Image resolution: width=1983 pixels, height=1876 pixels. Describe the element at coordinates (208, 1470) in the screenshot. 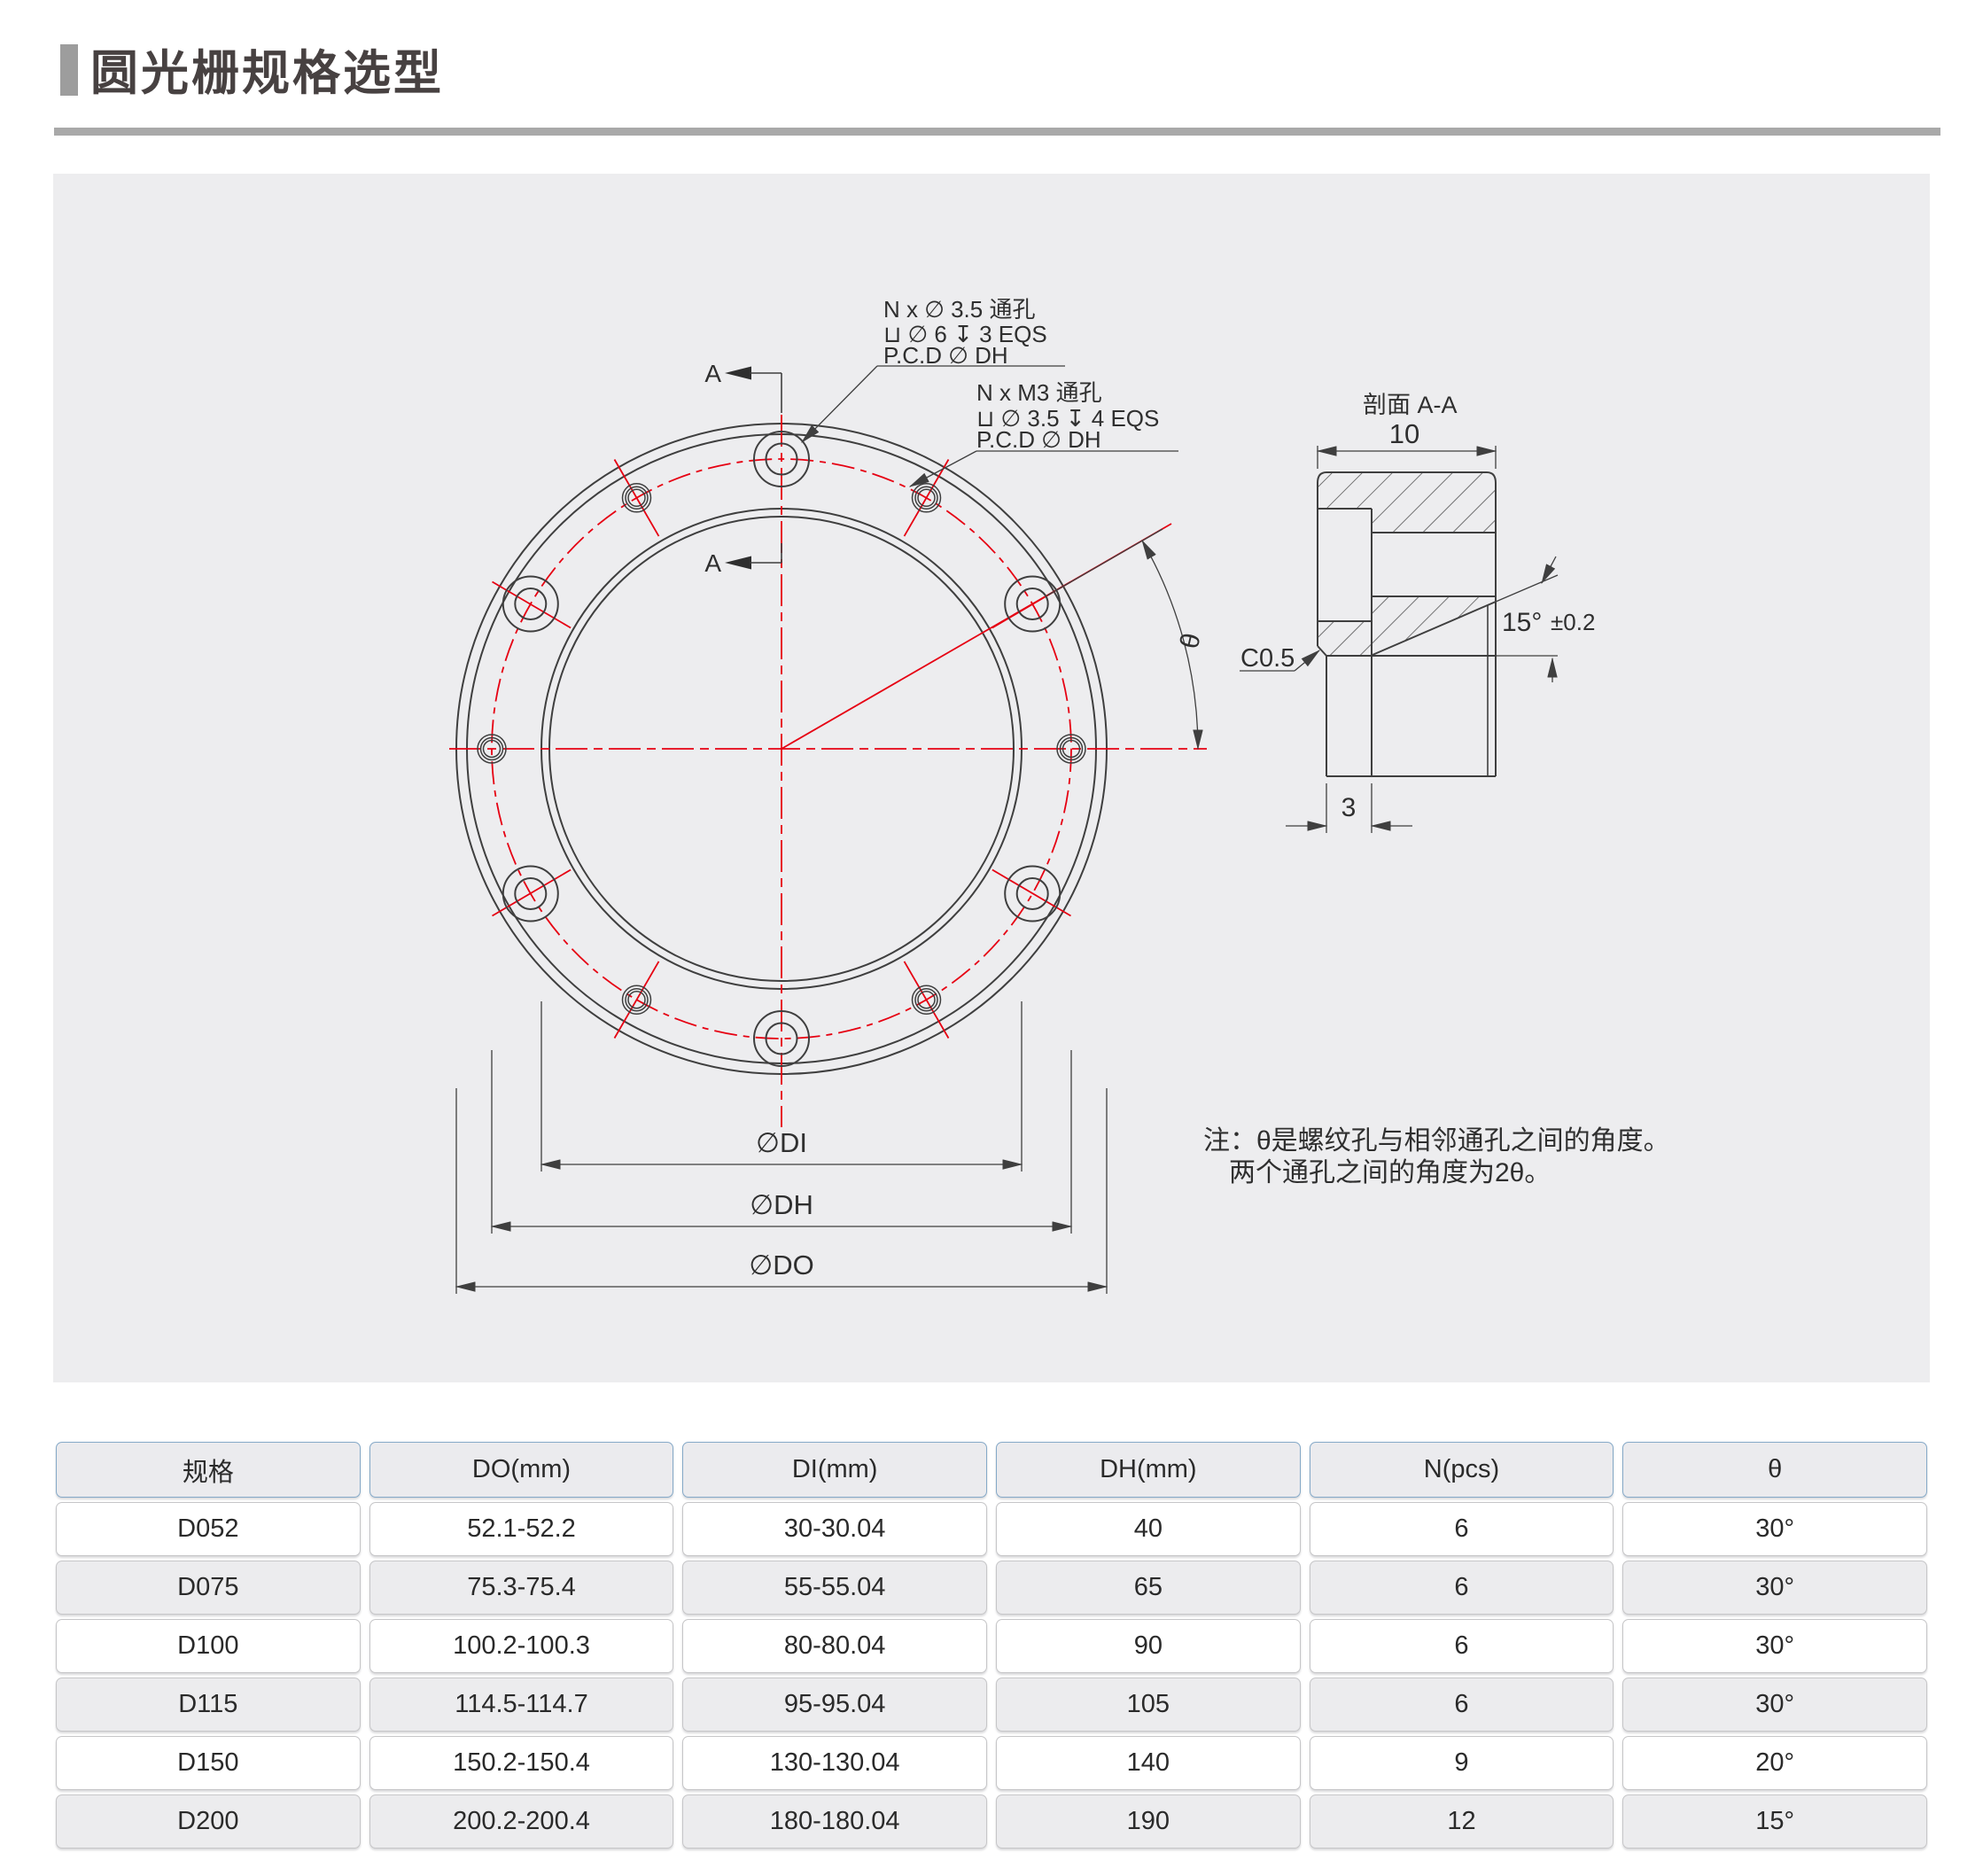

I see `header-cell: 规格` at that location.